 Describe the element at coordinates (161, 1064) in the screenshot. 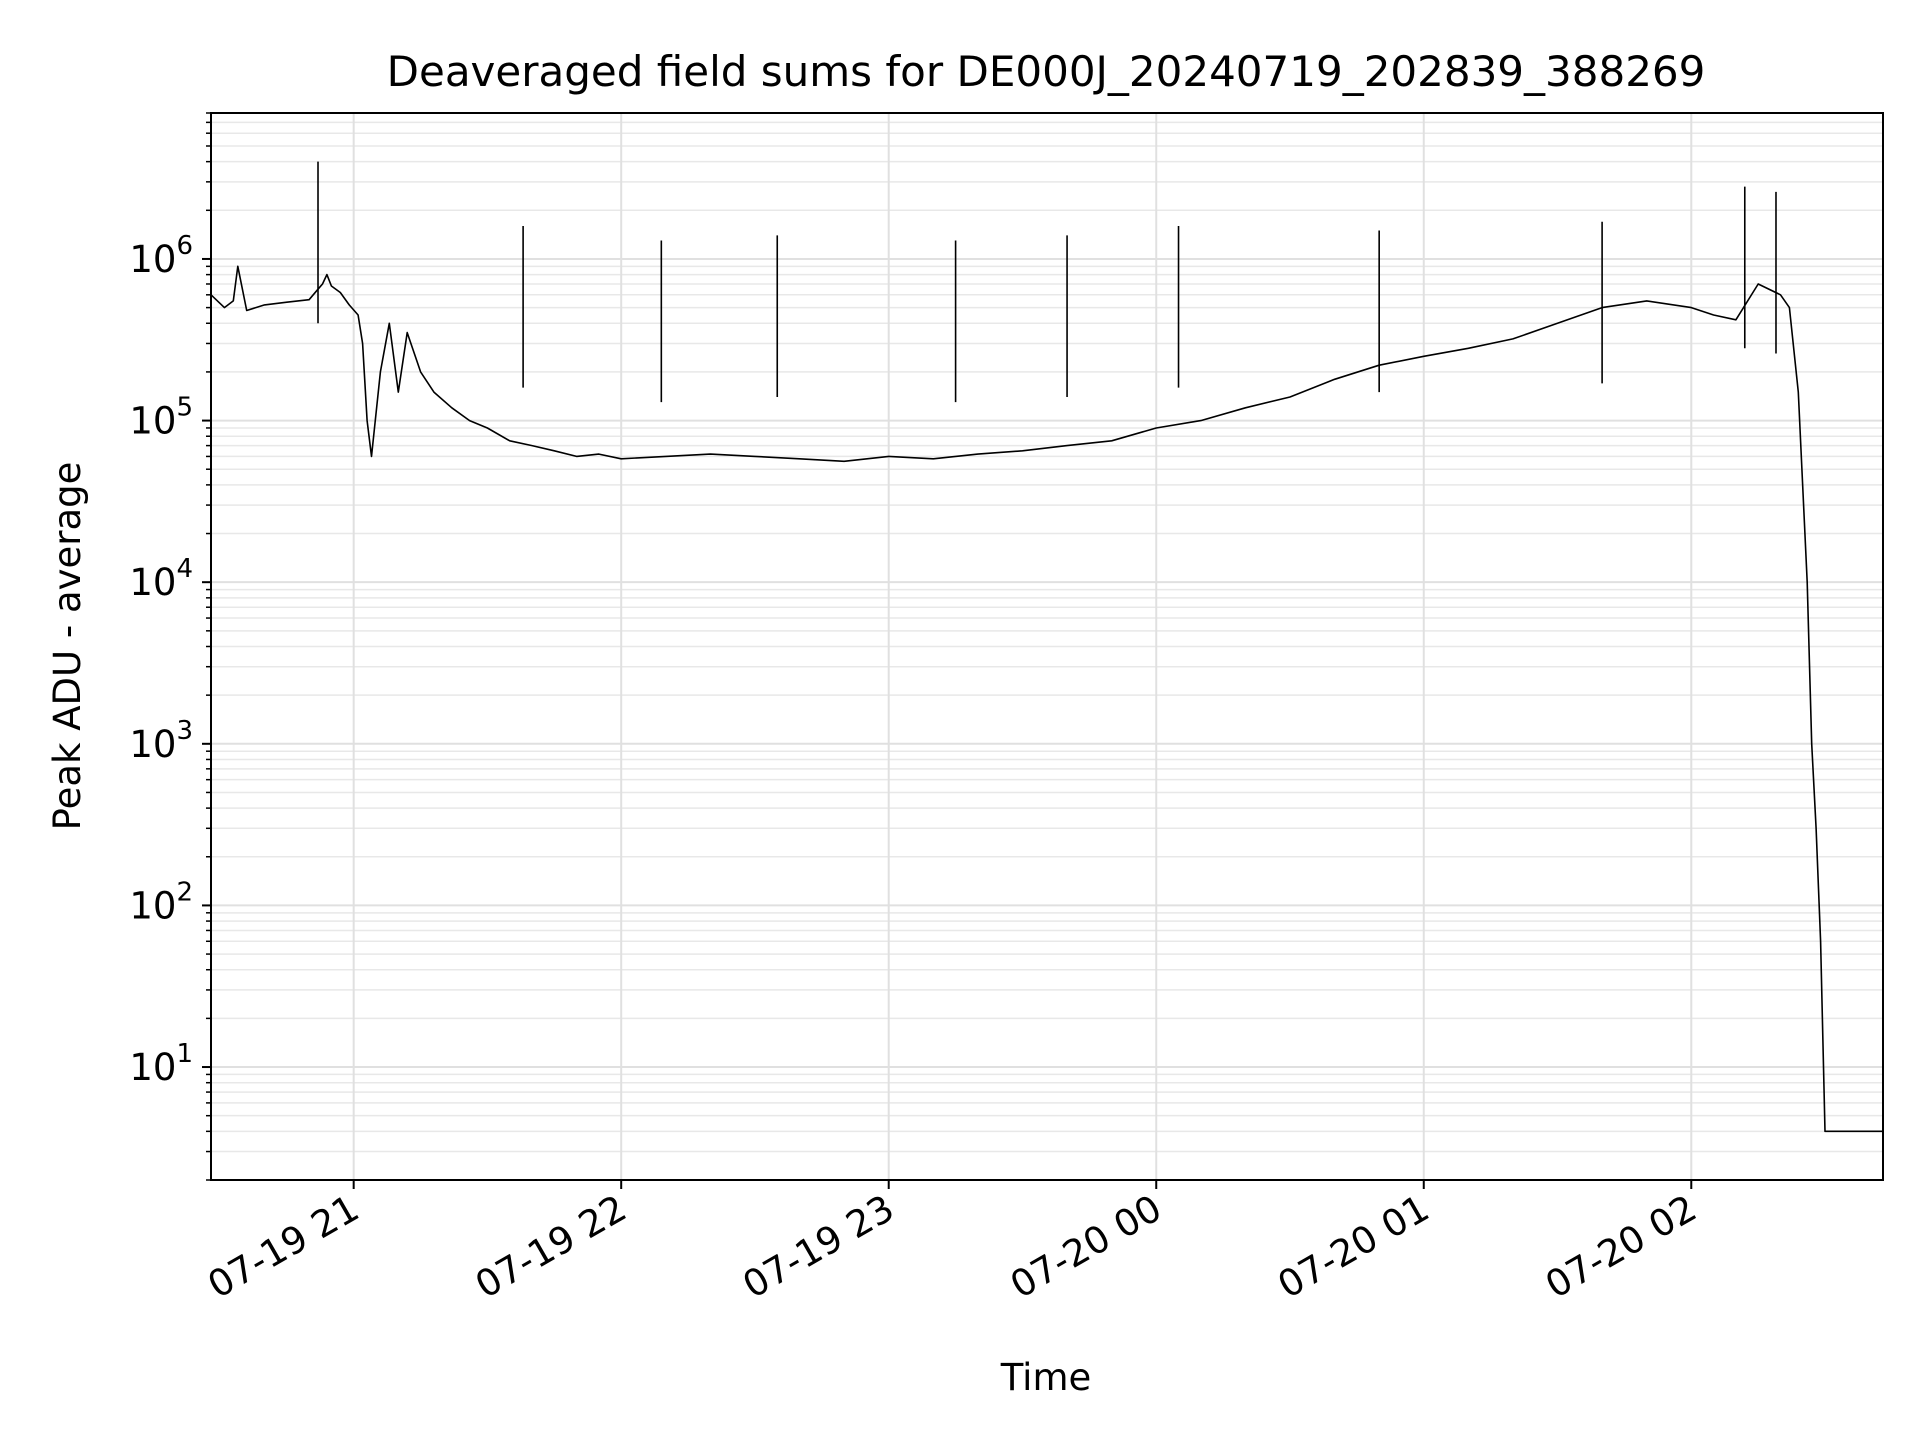

I see `y-tick-label: 10¹` at that location.